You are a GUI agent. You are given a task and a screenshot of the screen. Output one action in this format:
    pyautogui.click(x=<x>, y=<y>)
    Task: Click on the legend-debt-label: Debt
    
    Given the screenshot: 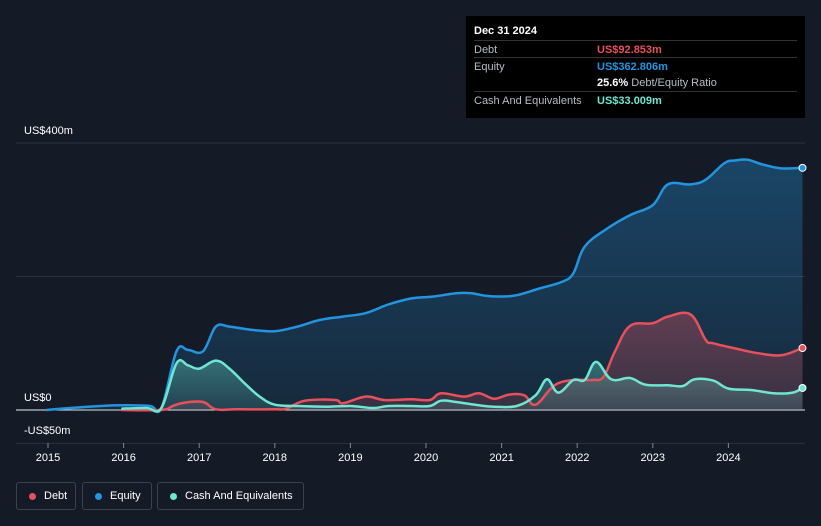 What is the action you would take?
    pyautogui.click(x=56, y=496)
    